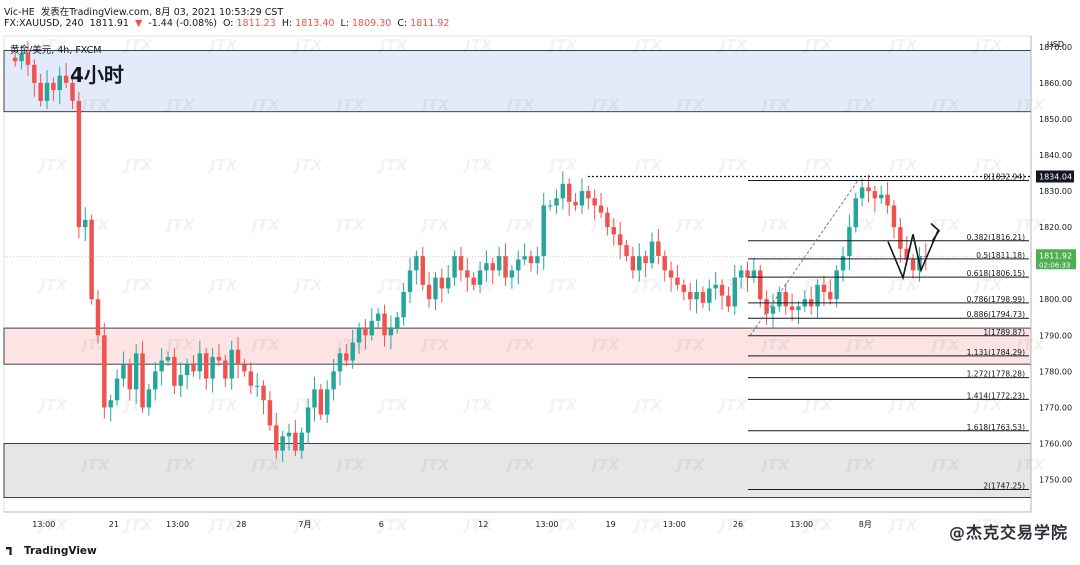  I want to click on tradingview-brand-text: TradingView, so click(60, 551).